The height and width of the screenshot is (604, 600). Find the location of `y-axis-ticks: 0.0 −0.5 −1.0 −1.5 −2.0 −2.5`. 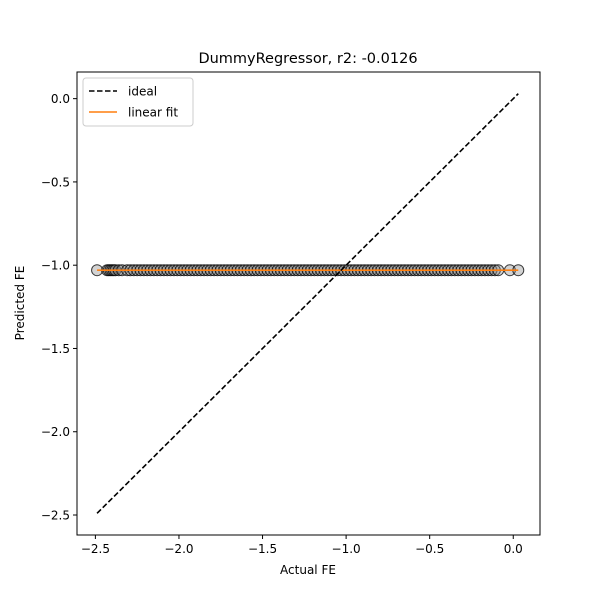

y-axis-ticks: 0.0 −0.5 −1.0 −1.5 −2.0 −2.5 is located at coordinates (59, 307).